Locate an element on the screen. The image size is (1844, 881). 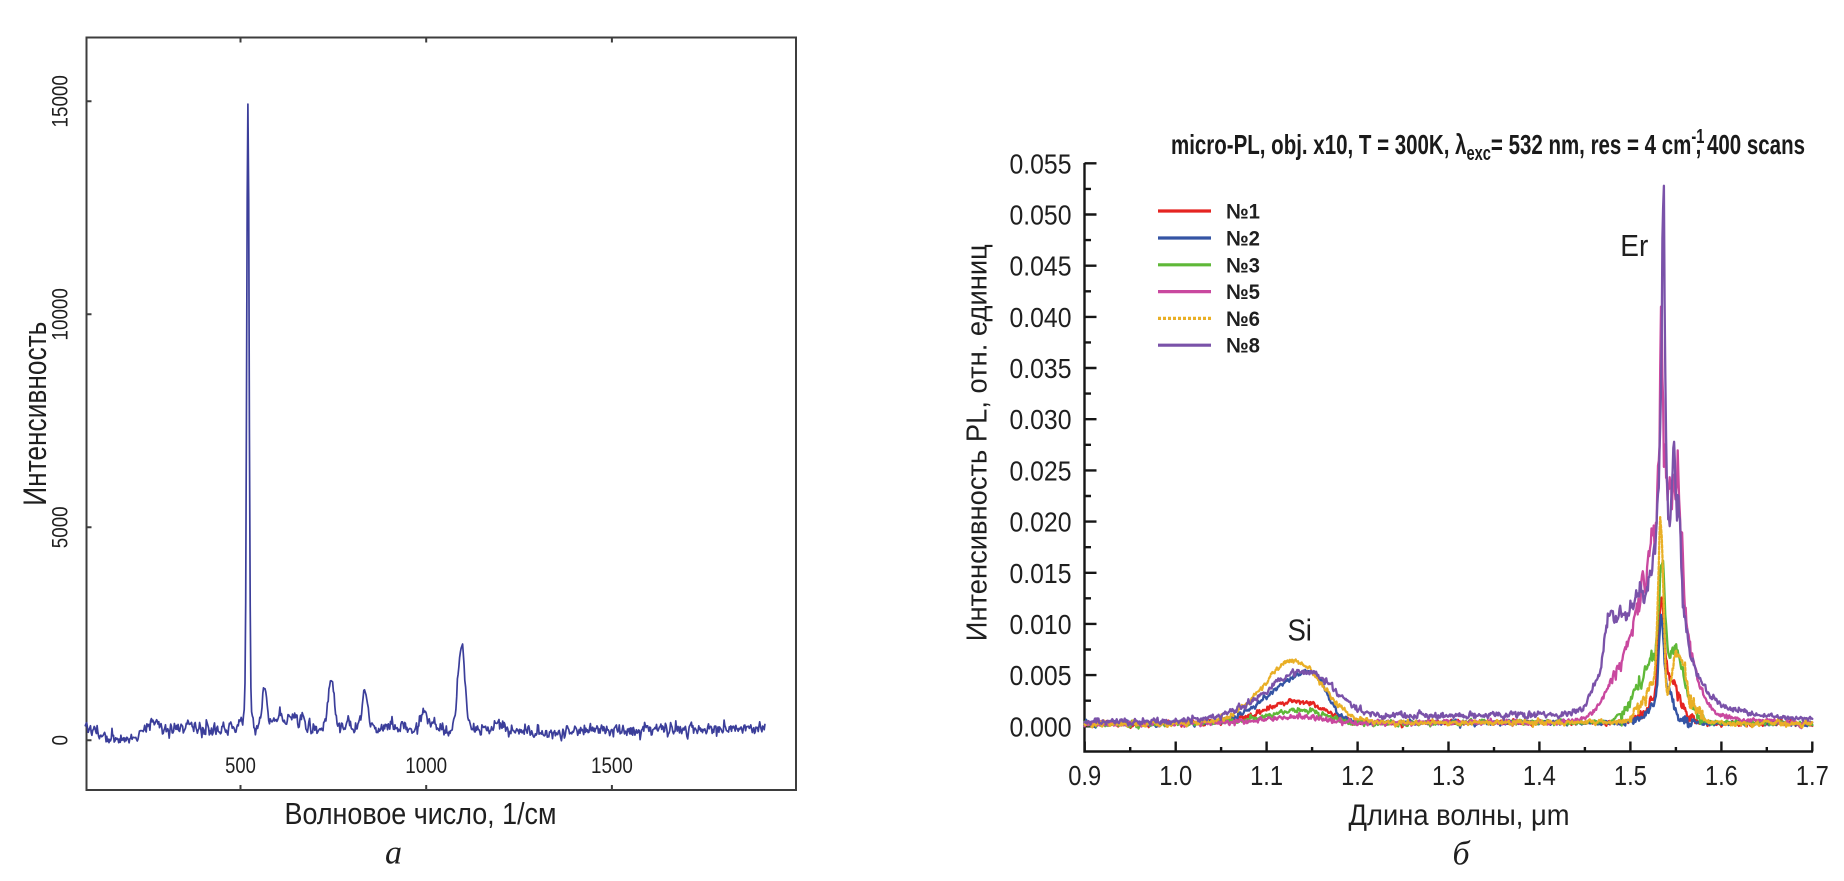
svg-text: 0.045 is located at coordinates (1041, 266).